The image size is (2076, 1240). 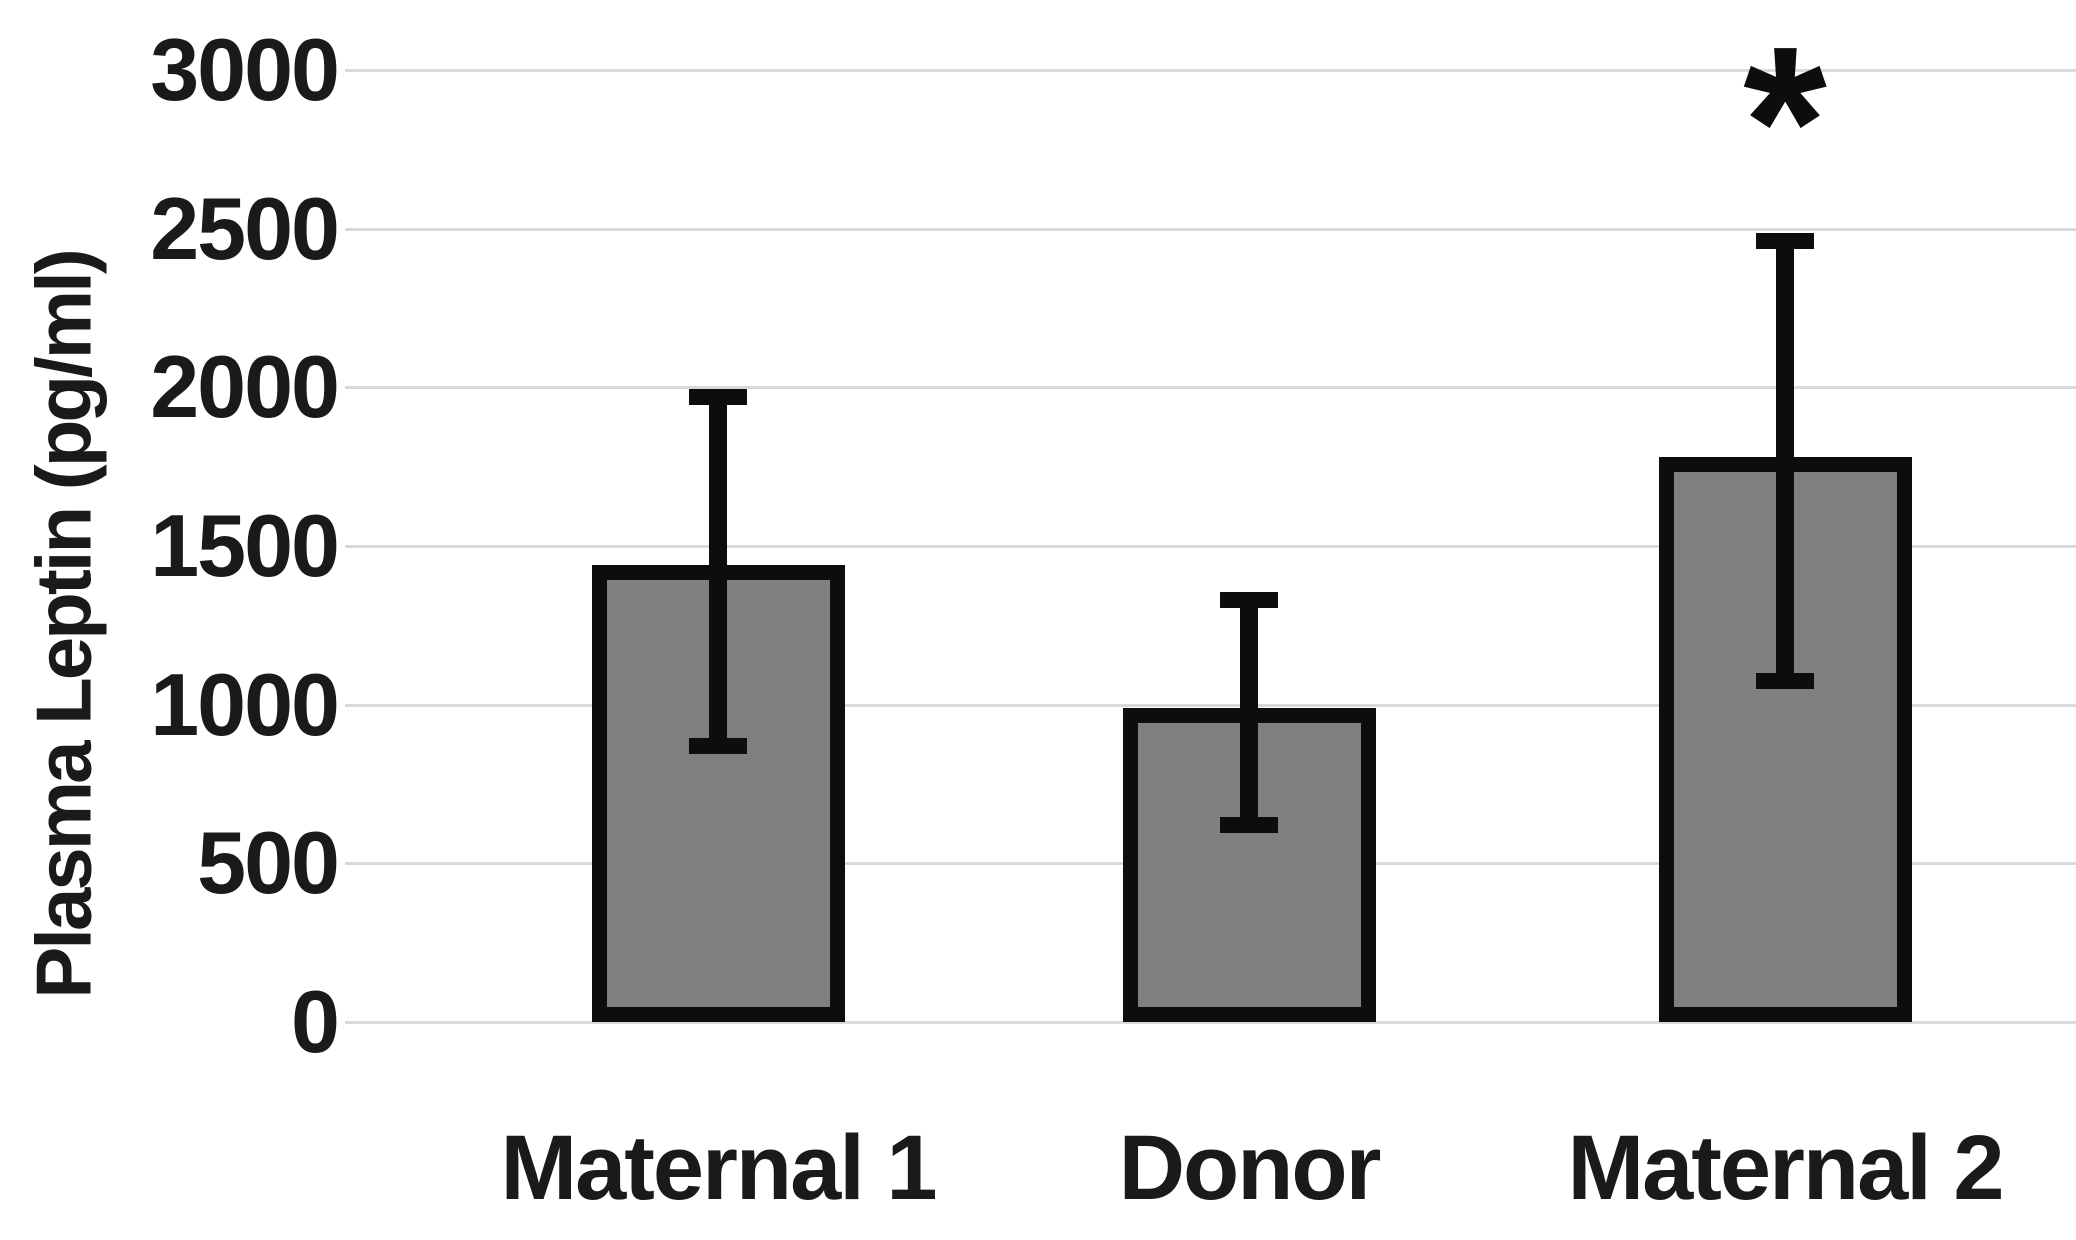 What do you see at coordinates (1250, 1168) in the screenshot?
I see `x-axis-label-donor: Donor` at bounding box center [1250, 1168].